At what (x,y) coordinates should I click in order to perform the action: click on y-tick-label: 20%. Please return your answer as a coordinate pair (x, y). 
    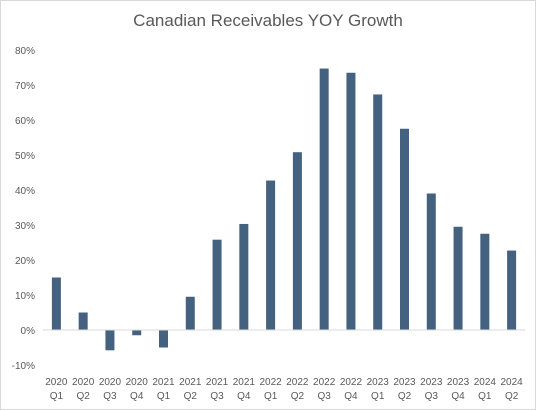
    Looking at the image, I should click on (25, 261).